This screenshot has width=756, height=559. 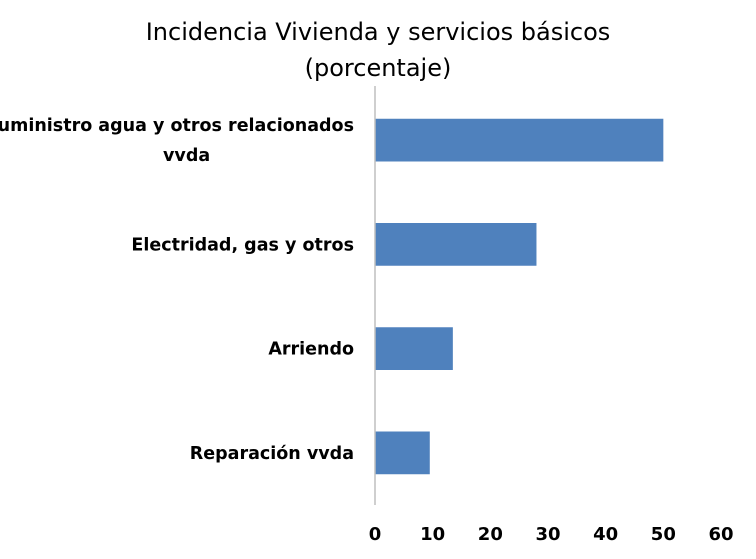 What do you see at coordinates (432, 534) in the screenshot?
I see `x-tick-label: 10` at bounding box center [432, 534].